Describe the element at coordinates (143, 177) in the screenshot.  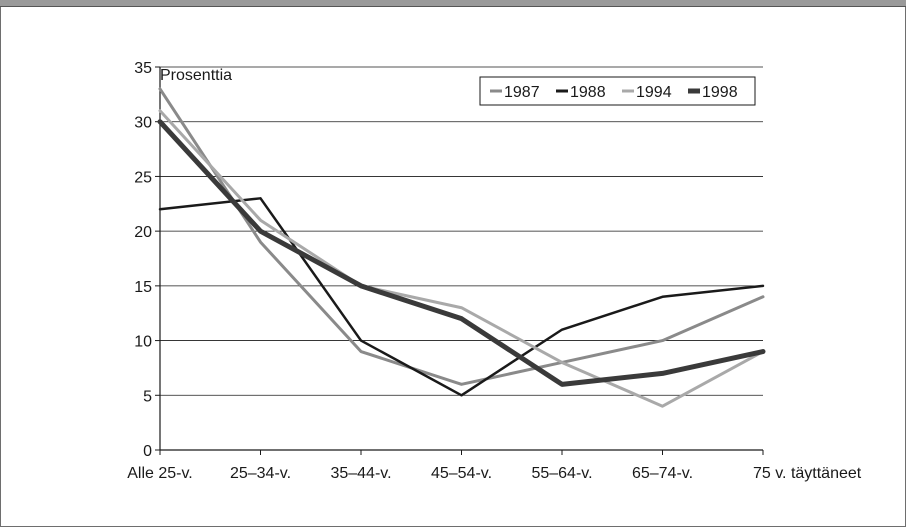
I see `y-tick-label-25: 25` at that location.